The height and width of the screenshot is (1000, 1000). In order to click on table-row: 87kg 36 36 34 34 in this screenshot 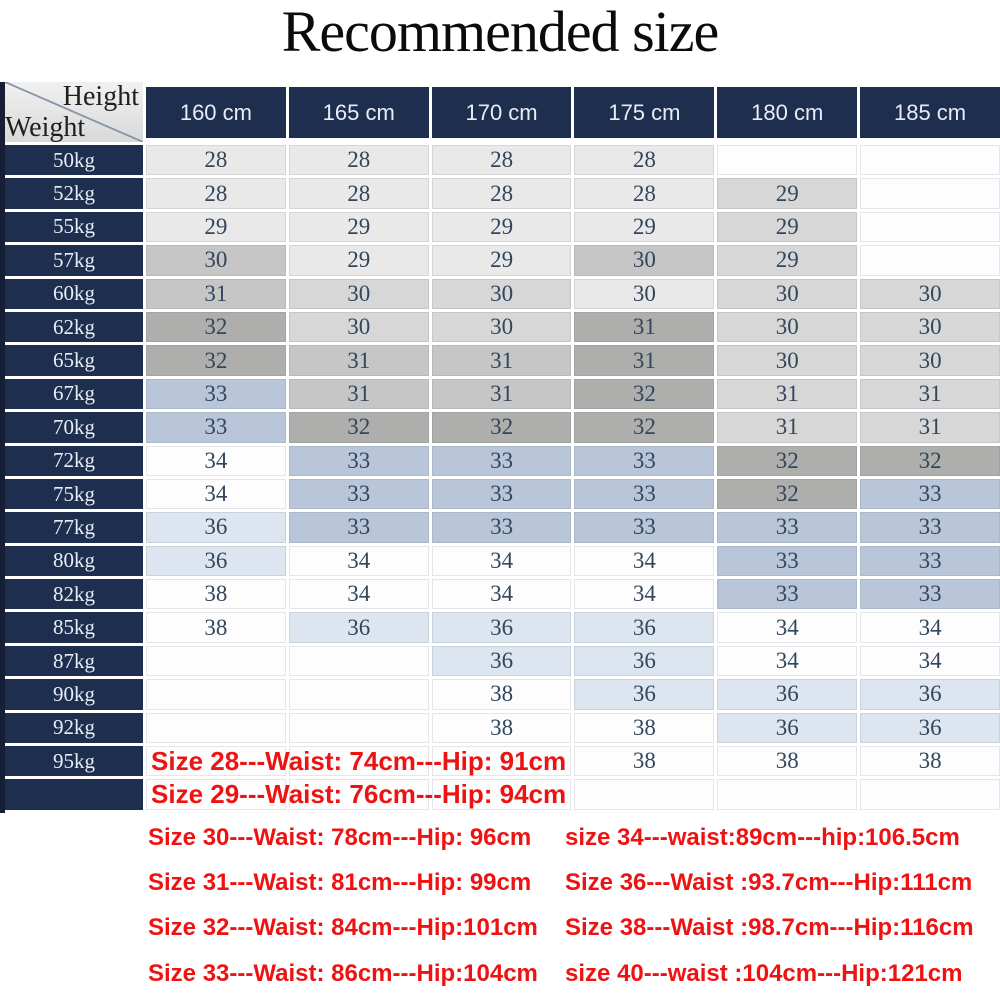, I will do `click(502, 661)`.